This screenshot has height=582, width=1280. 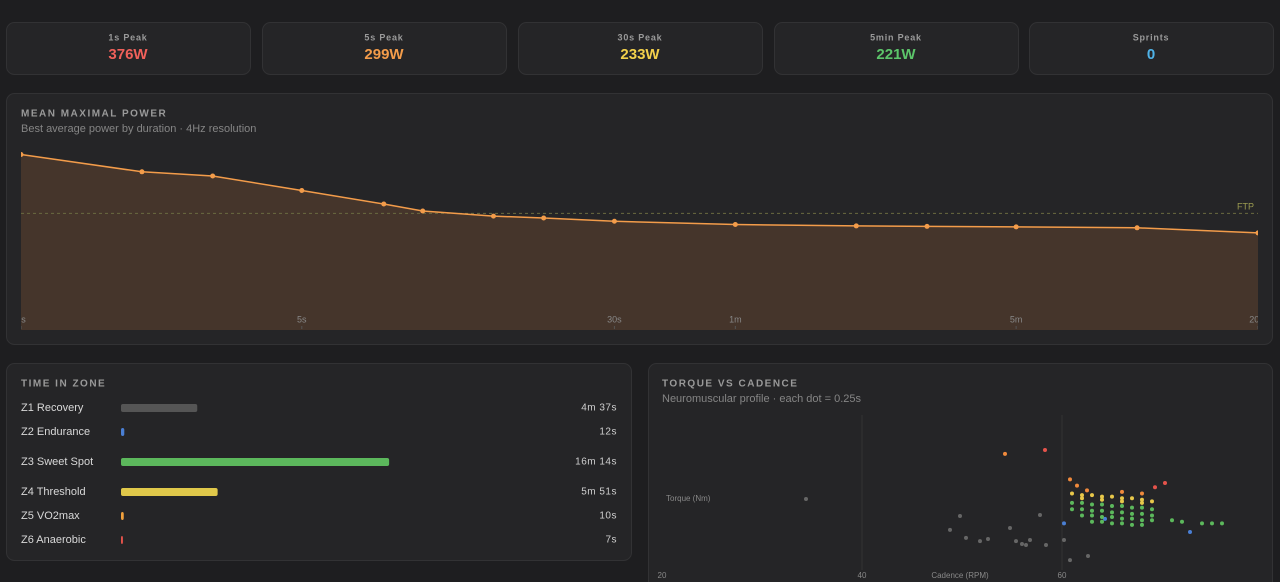 What do you see at coordinates (127, 37) in the screenshot?
I see `stat-label: 1s Peak` at bounding box center [127, 37].